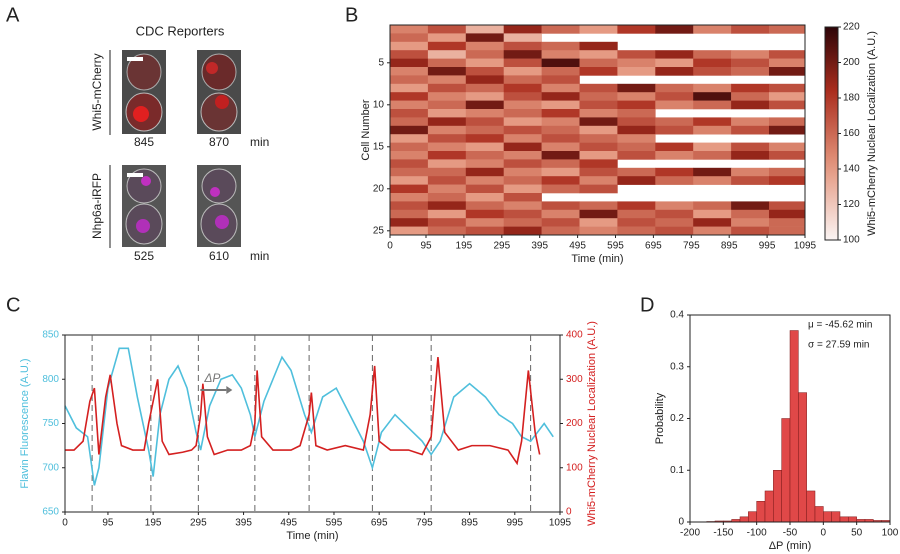 This screenshot has width=900, height=554. I want to click on y-tick-label: 0, so click(681, 522).